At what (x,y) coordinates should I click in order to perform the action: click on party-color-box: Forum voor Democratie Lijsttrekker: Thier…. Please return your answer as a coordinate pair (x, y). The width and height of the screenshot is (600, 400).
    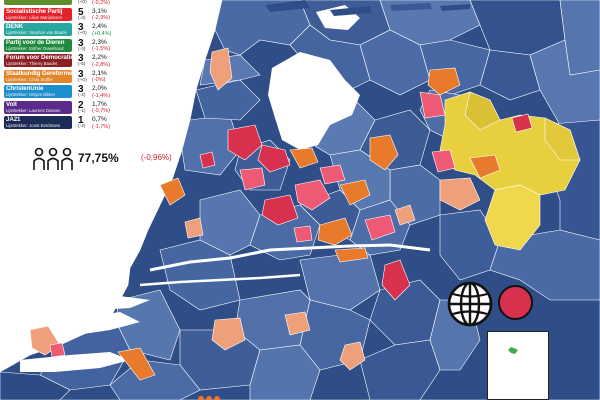
    Looking at the image, I should click on (38, 60).